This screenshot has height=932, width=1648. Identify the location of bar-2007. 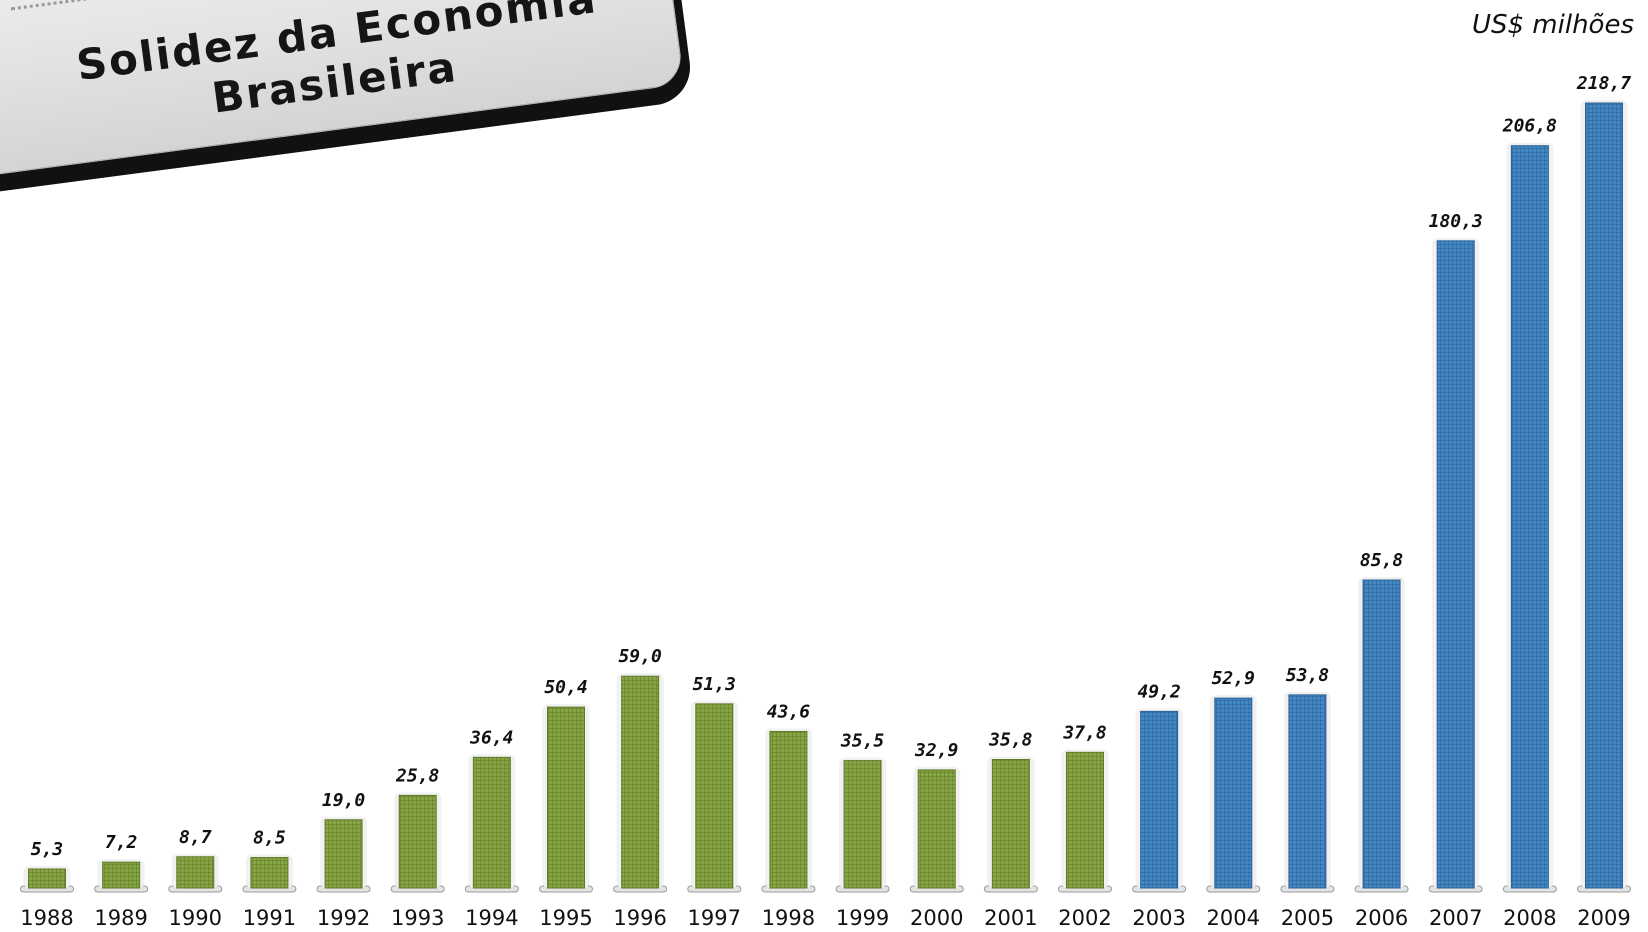
(1455, 564).